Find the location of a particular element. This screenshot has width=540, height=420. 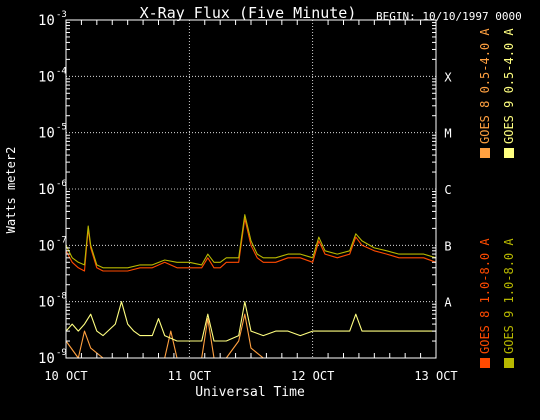

x-tick-label: 13 OCT is located at coordinates (435, 376).